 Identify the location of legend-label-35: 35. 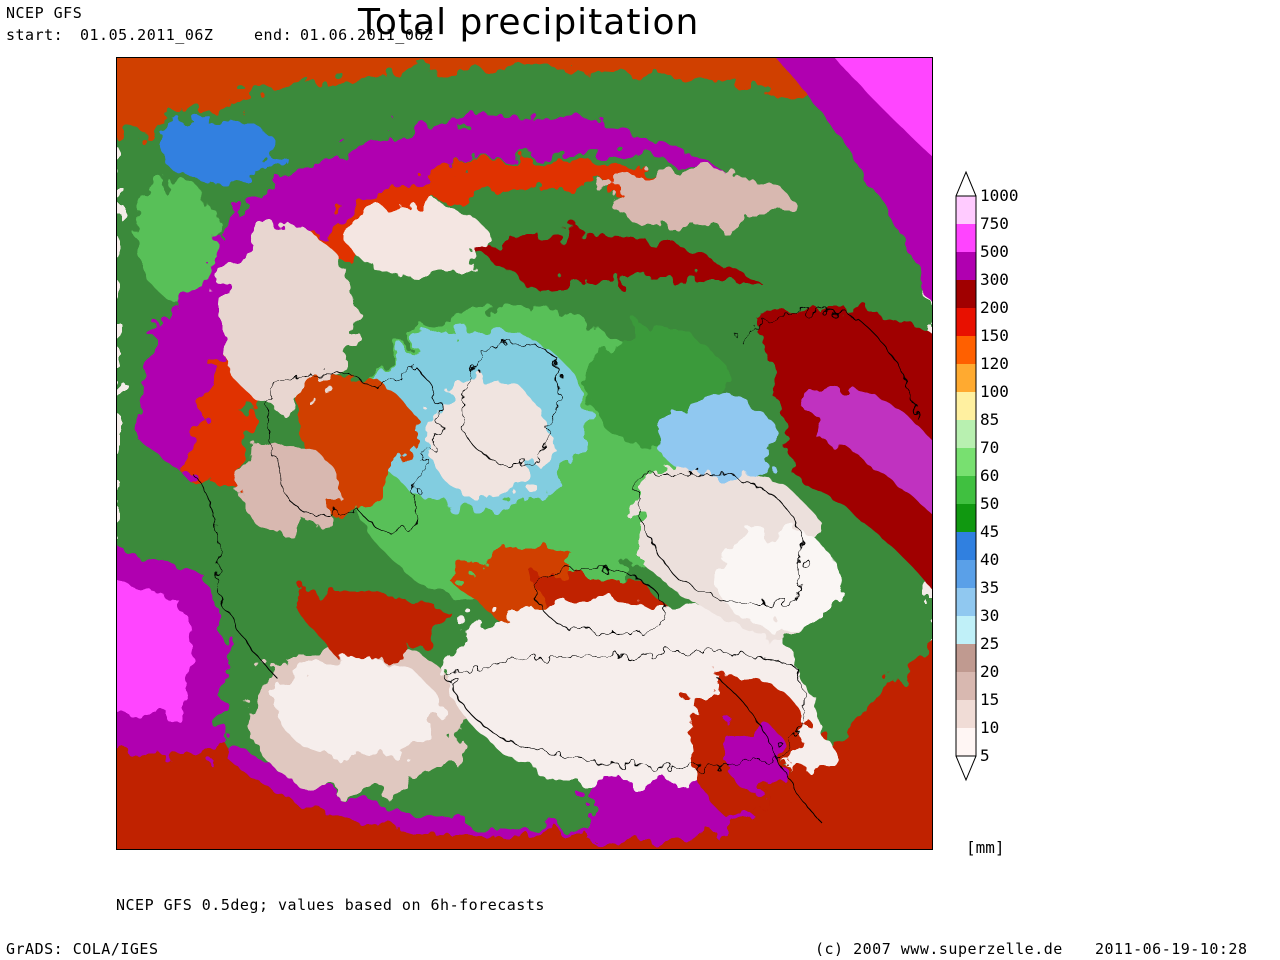
(990, 587).